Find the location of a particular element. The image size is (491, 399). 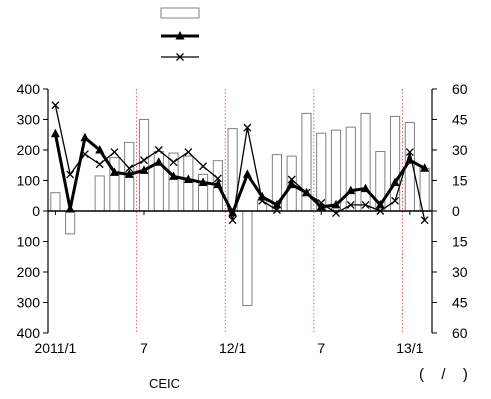

unit-label: ( / ) is located at coordinates (445, 374).